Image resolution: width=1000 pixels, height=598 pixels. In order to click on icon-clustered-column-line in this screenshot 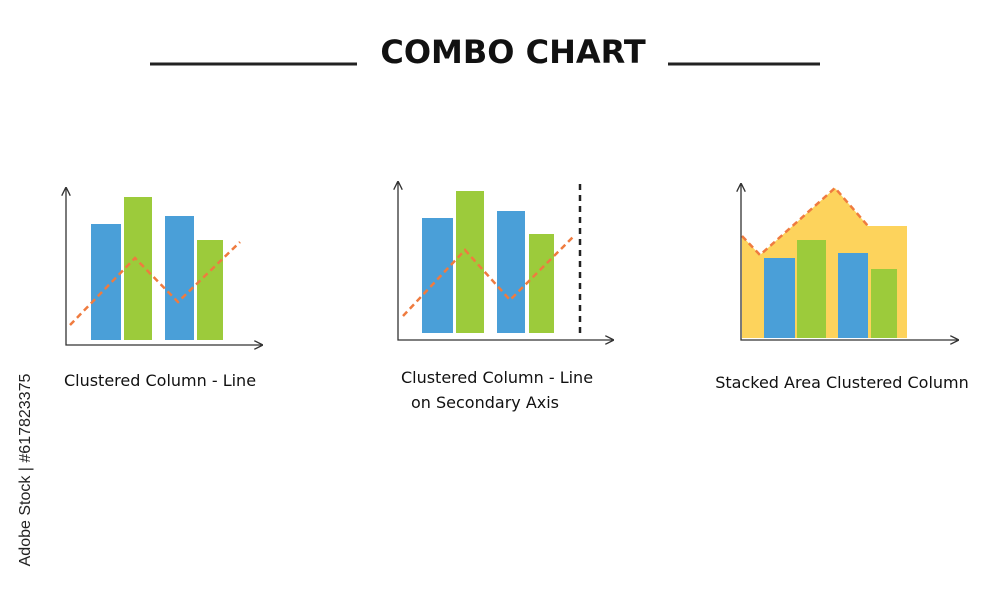, I will do `click(164, 266)`.